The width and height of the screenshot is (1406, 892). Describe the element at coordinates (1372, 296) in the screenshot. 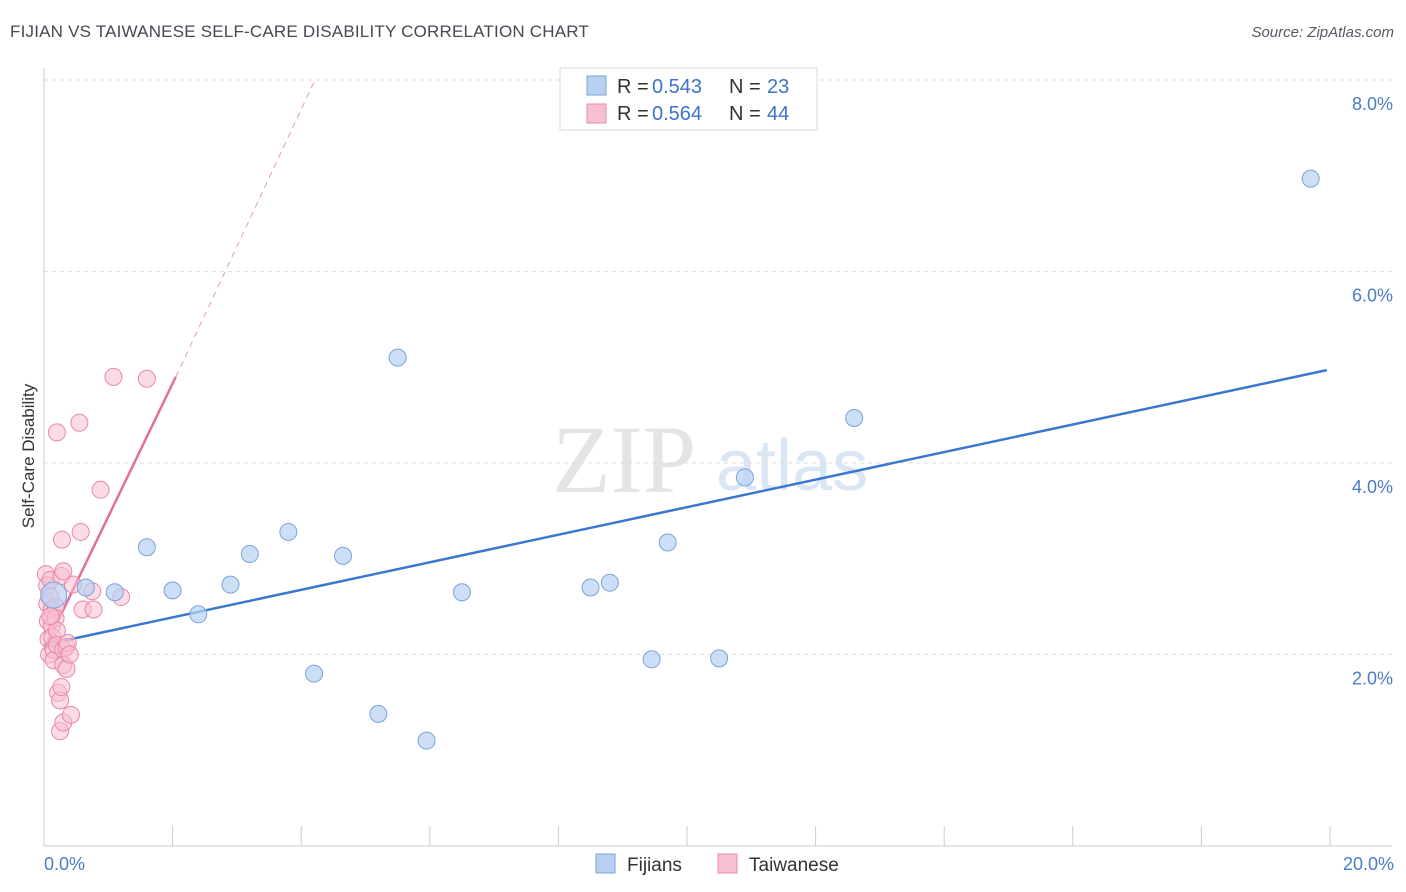

I see `y-tick-label-6: 6.0%` at that location.